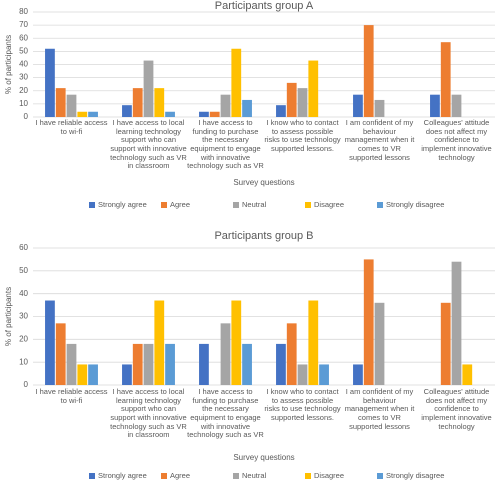  I want to click on y-tick-label: 70, so click(23, 24).